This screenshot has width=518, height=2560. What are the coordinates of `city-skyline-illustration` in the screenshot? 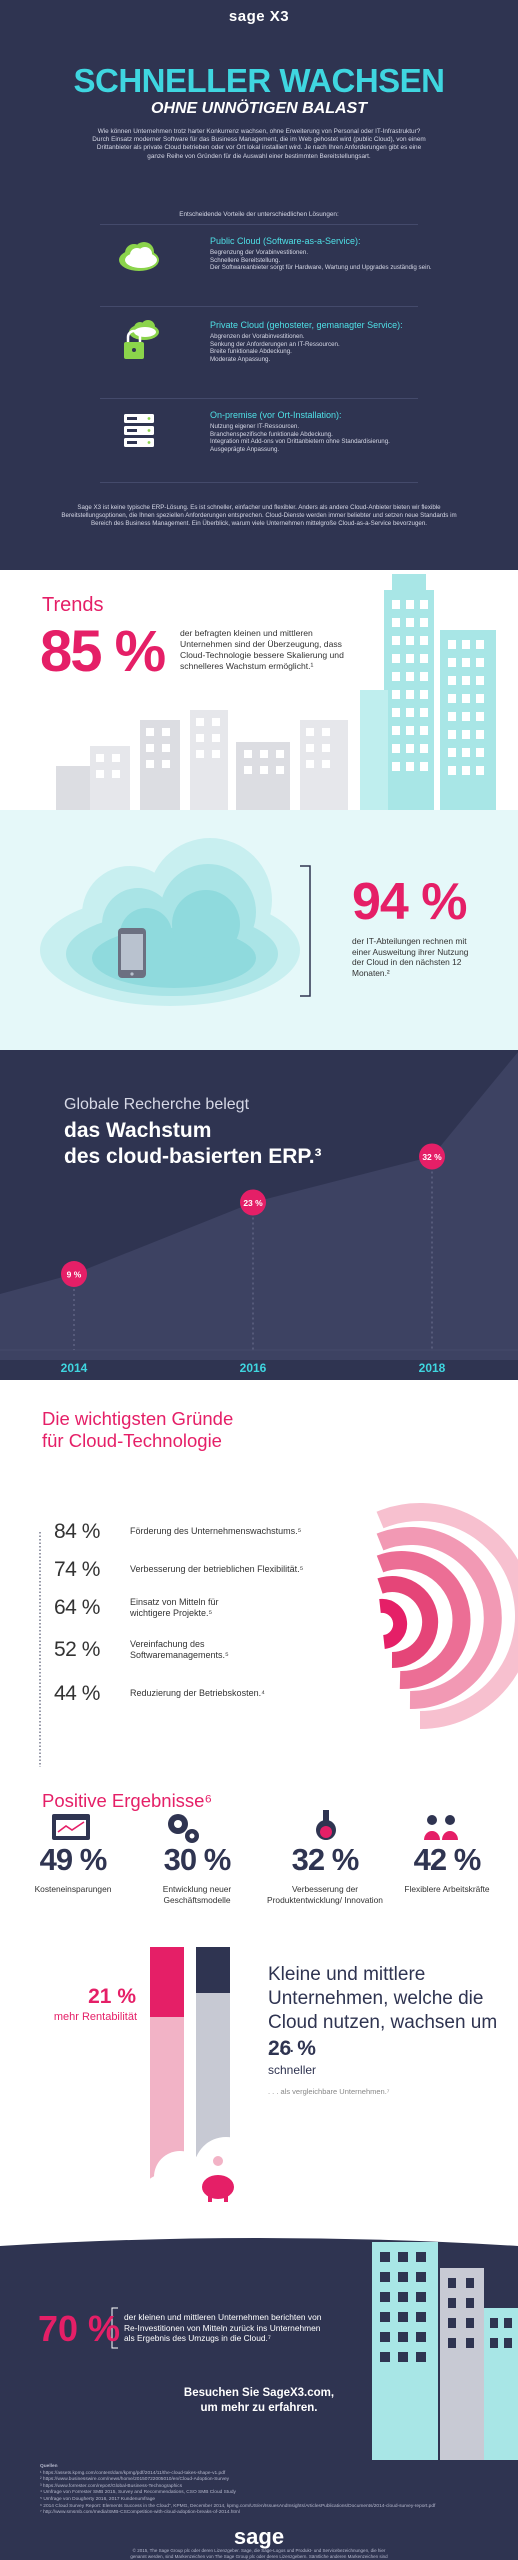 It's located at (276, 692).